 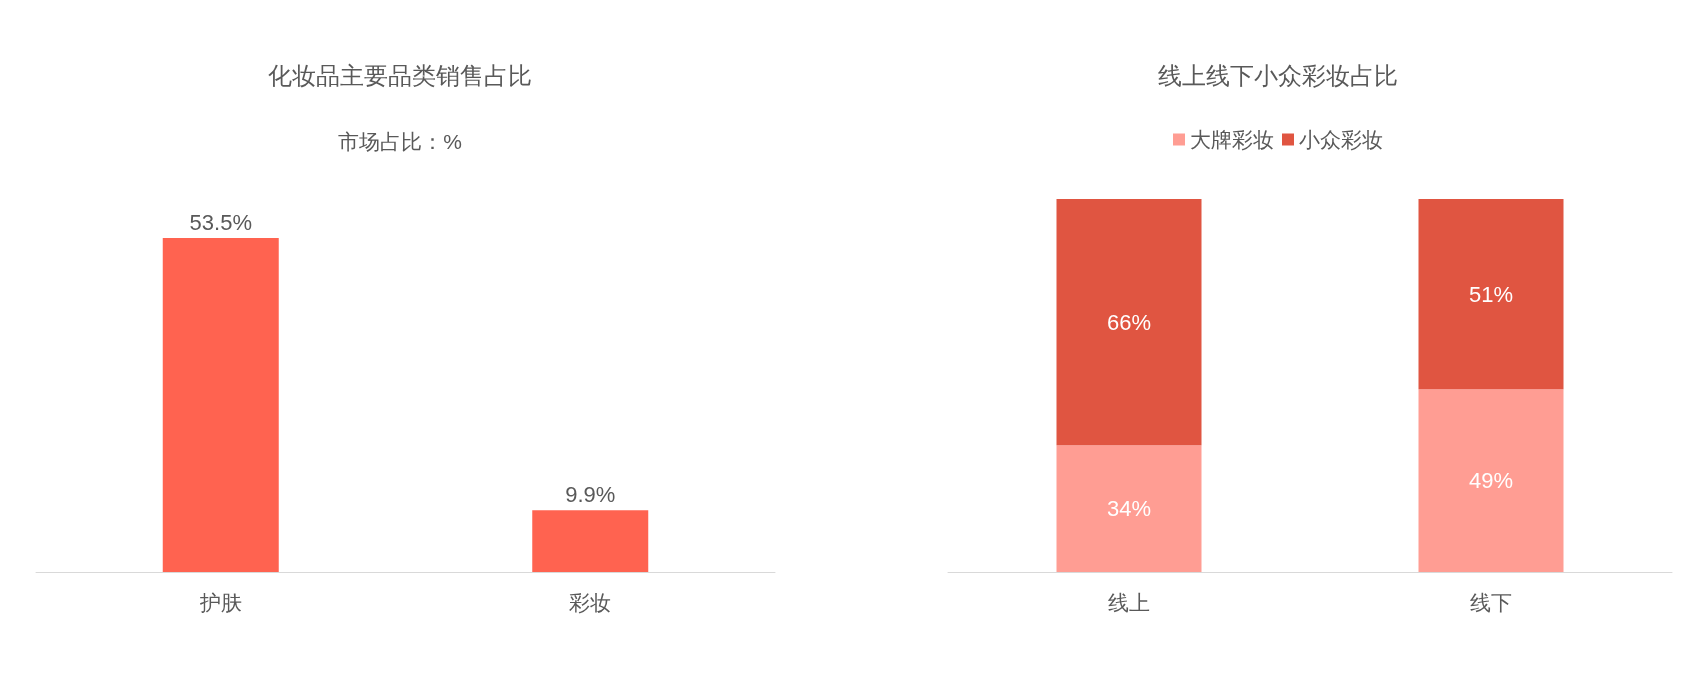 I want to click on x-tick-label: 彩妆, so click(x=590, y=602).